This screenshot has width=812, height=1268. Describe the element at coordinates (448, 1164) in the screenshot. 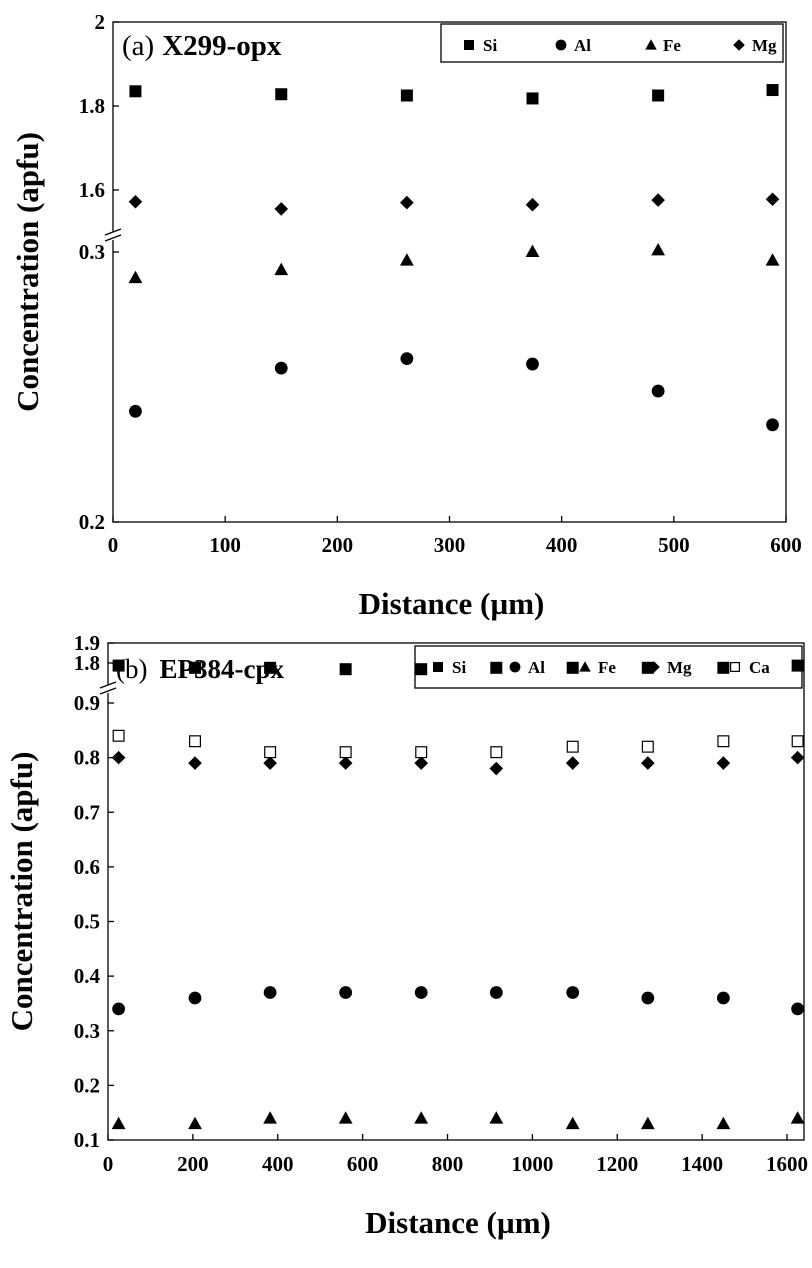

I see `x-tick-label: 800` at that location.